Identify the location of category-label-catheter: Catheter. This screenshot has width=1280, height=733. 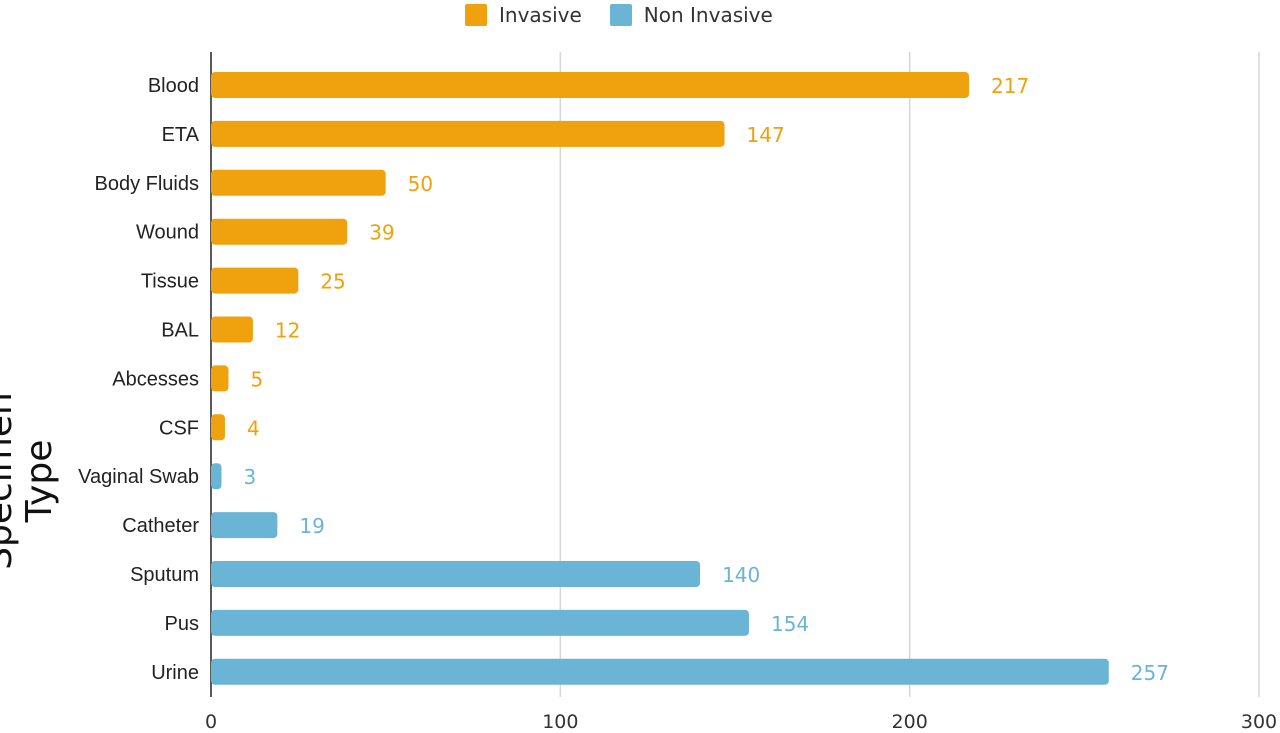
(160, 526).